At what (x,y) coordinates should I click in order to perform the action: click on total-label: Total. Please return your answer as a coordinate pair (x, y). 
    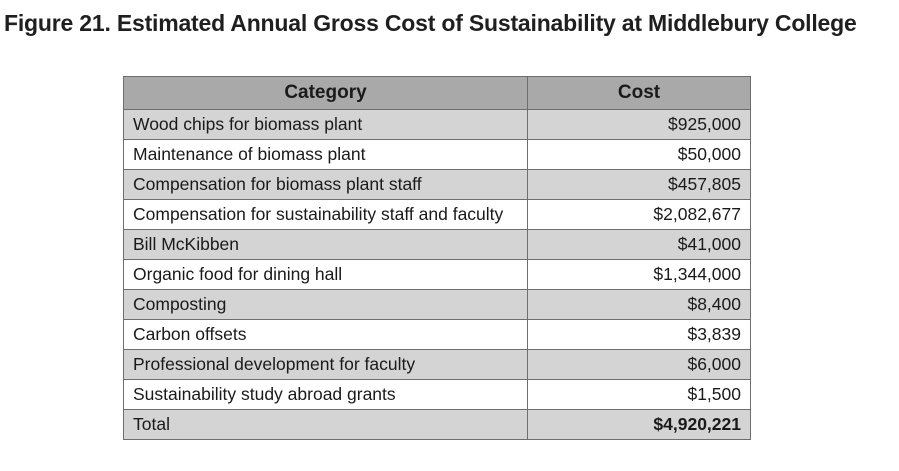
    Looking at the image, I should click on (325, 424).